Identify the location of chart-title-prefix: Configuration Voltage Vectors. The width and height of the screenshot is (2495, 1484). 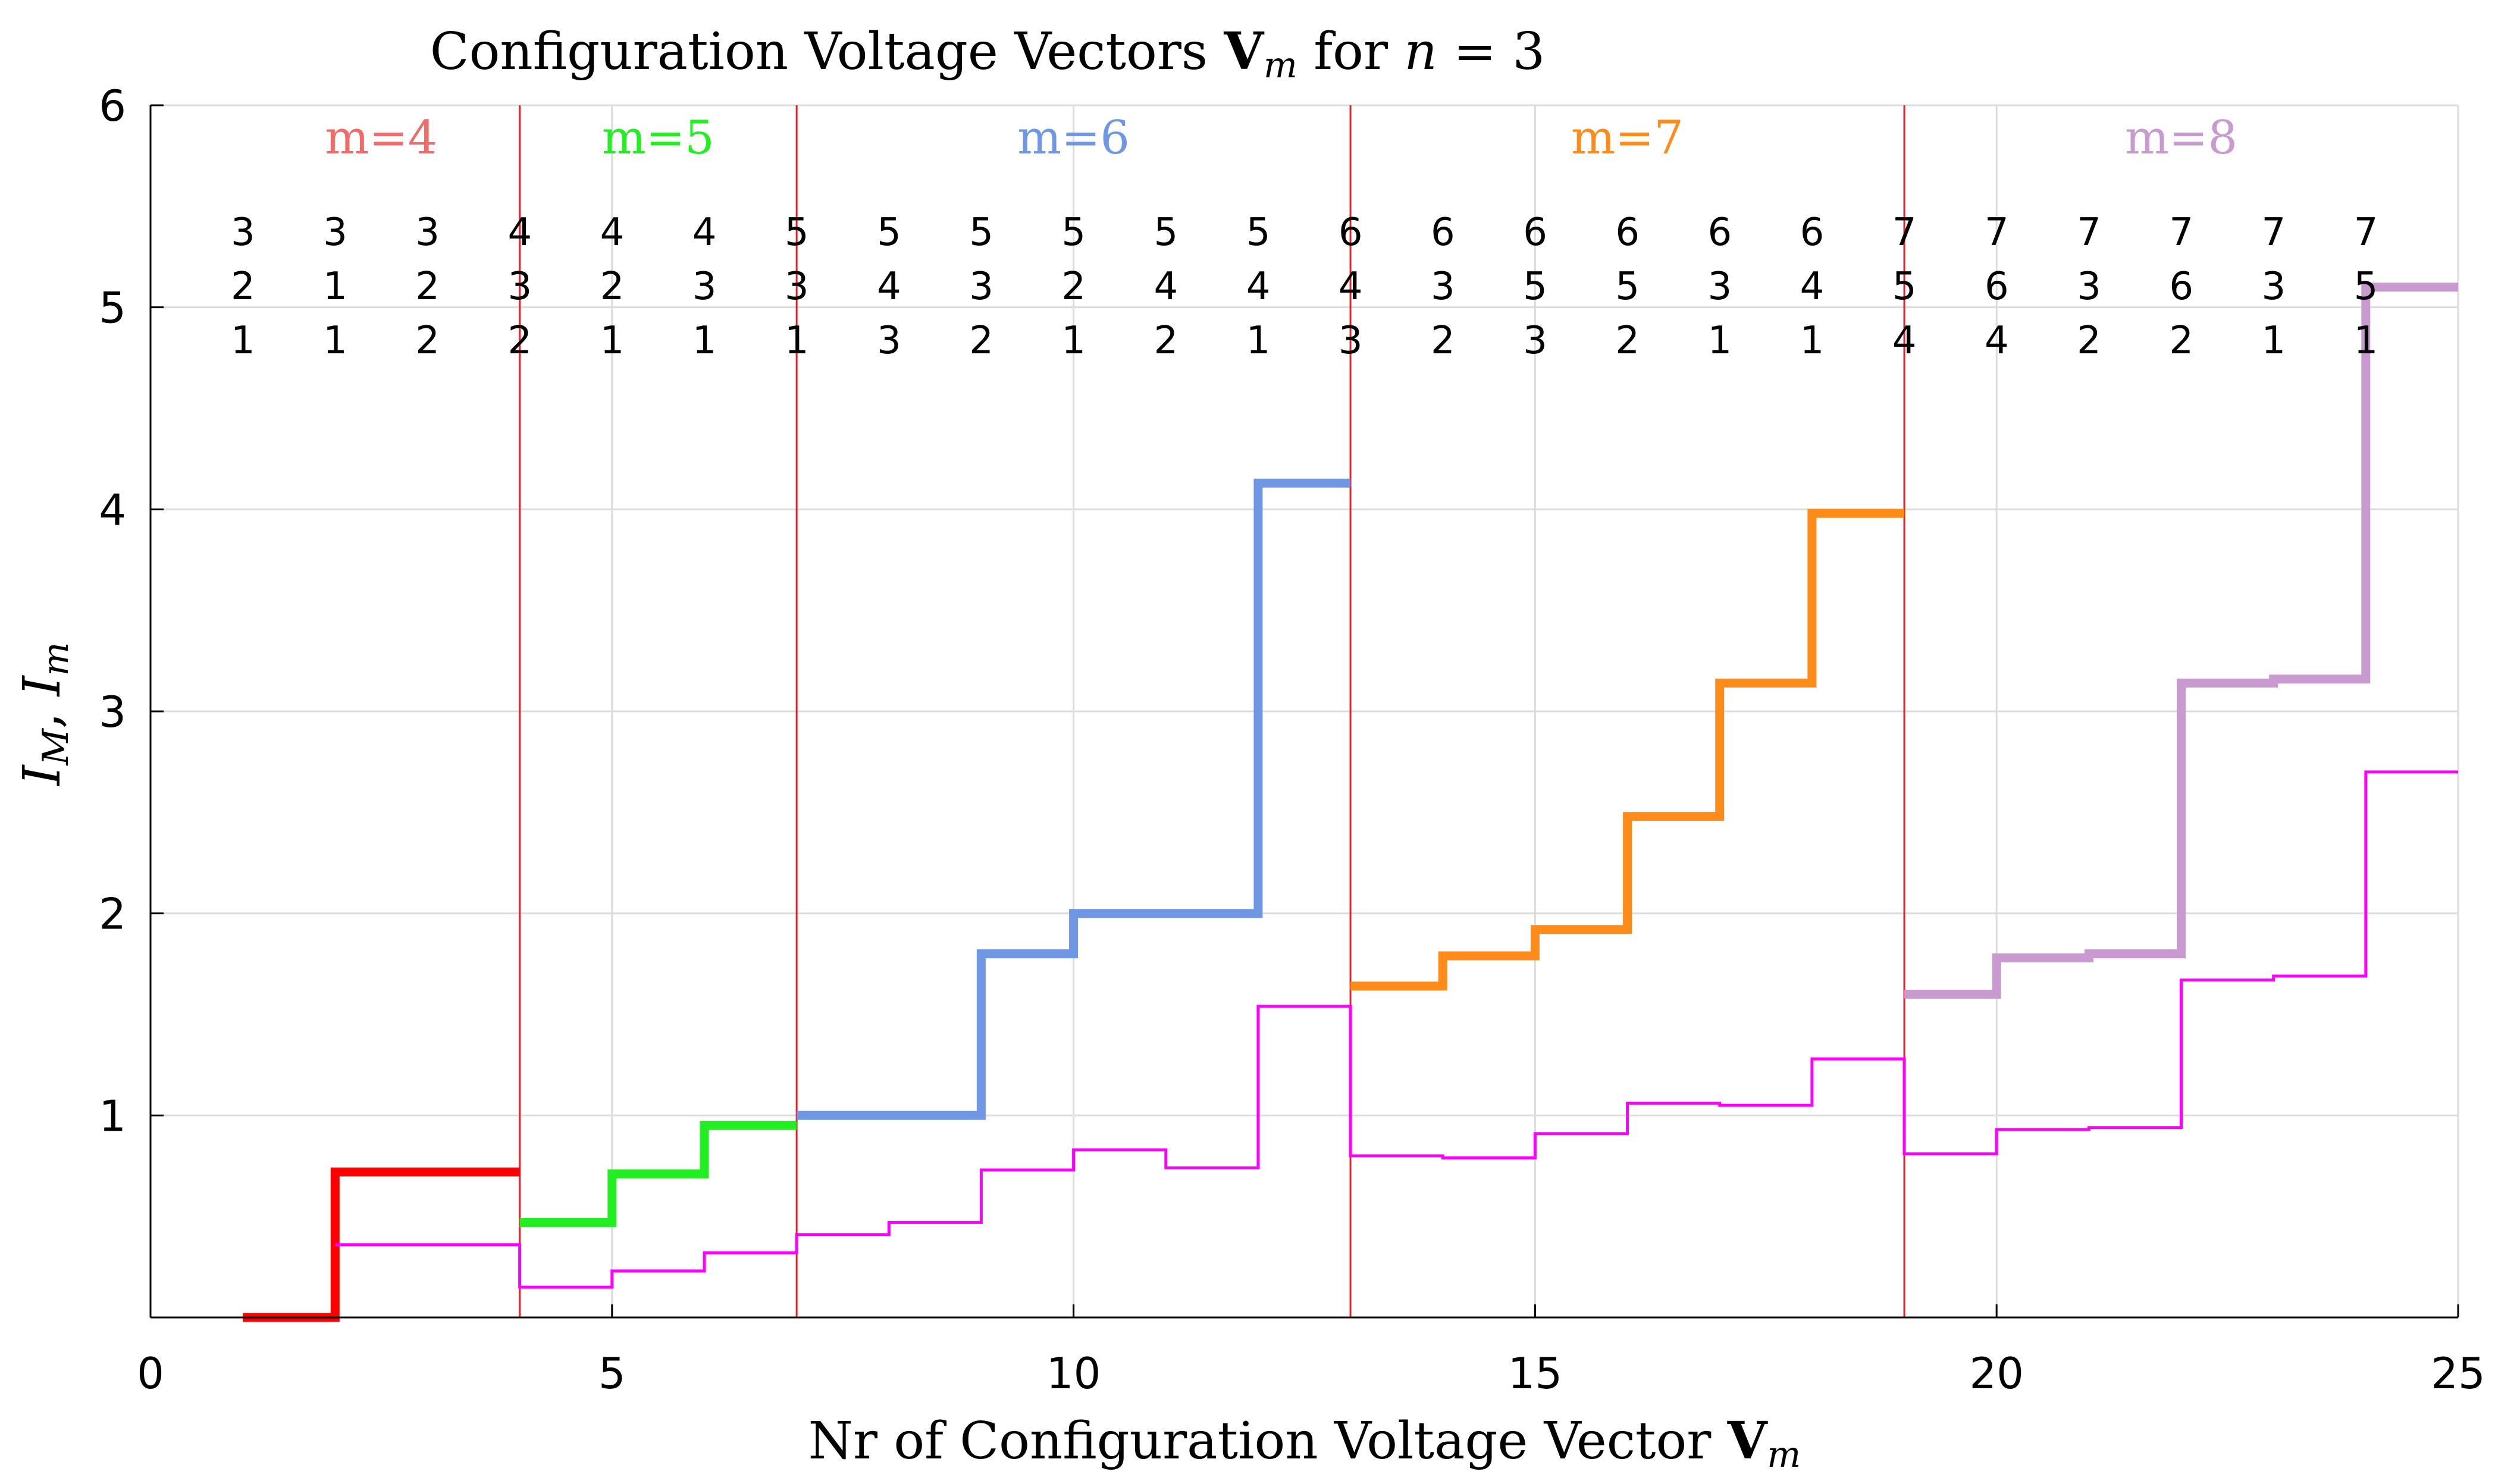
(827, 51).